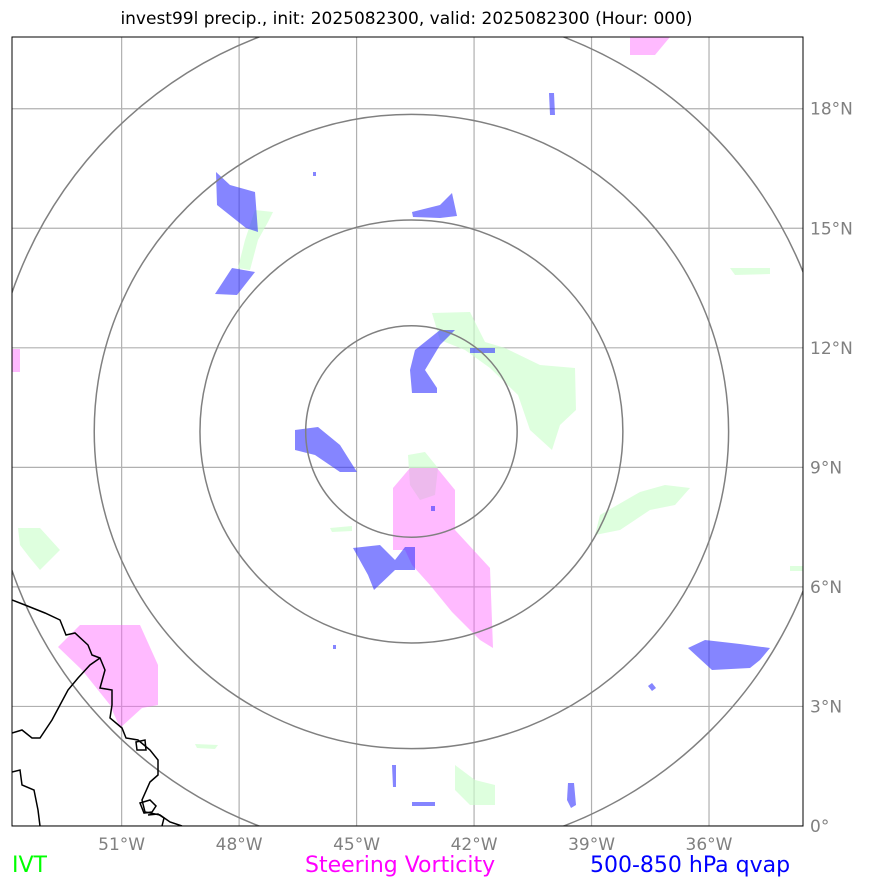 This screenshot has height=891, width=873. Describe the element at coordinates (474, 845) in the screenshot. I see `x-tick-label: 42°W` at that location.